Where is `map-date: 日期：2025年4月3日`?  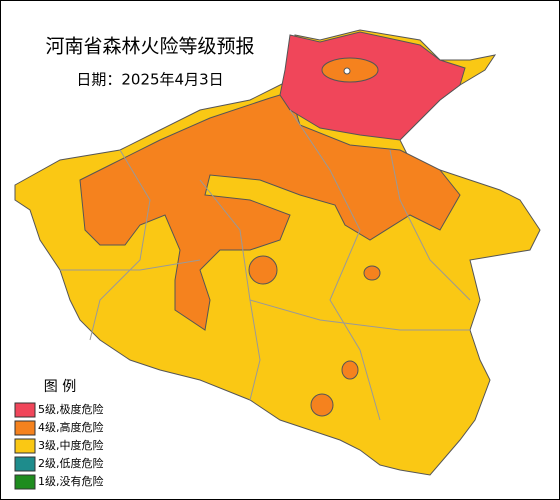 map-date: 日期：2025年4月3日 is located at coordinates (149, 80).